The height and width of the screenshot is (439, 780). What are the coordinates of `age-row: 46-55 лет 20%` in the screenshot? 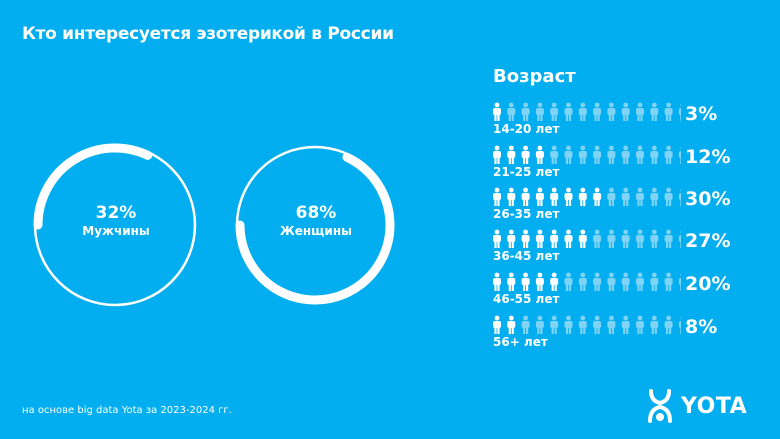 It's located at (621, 292).